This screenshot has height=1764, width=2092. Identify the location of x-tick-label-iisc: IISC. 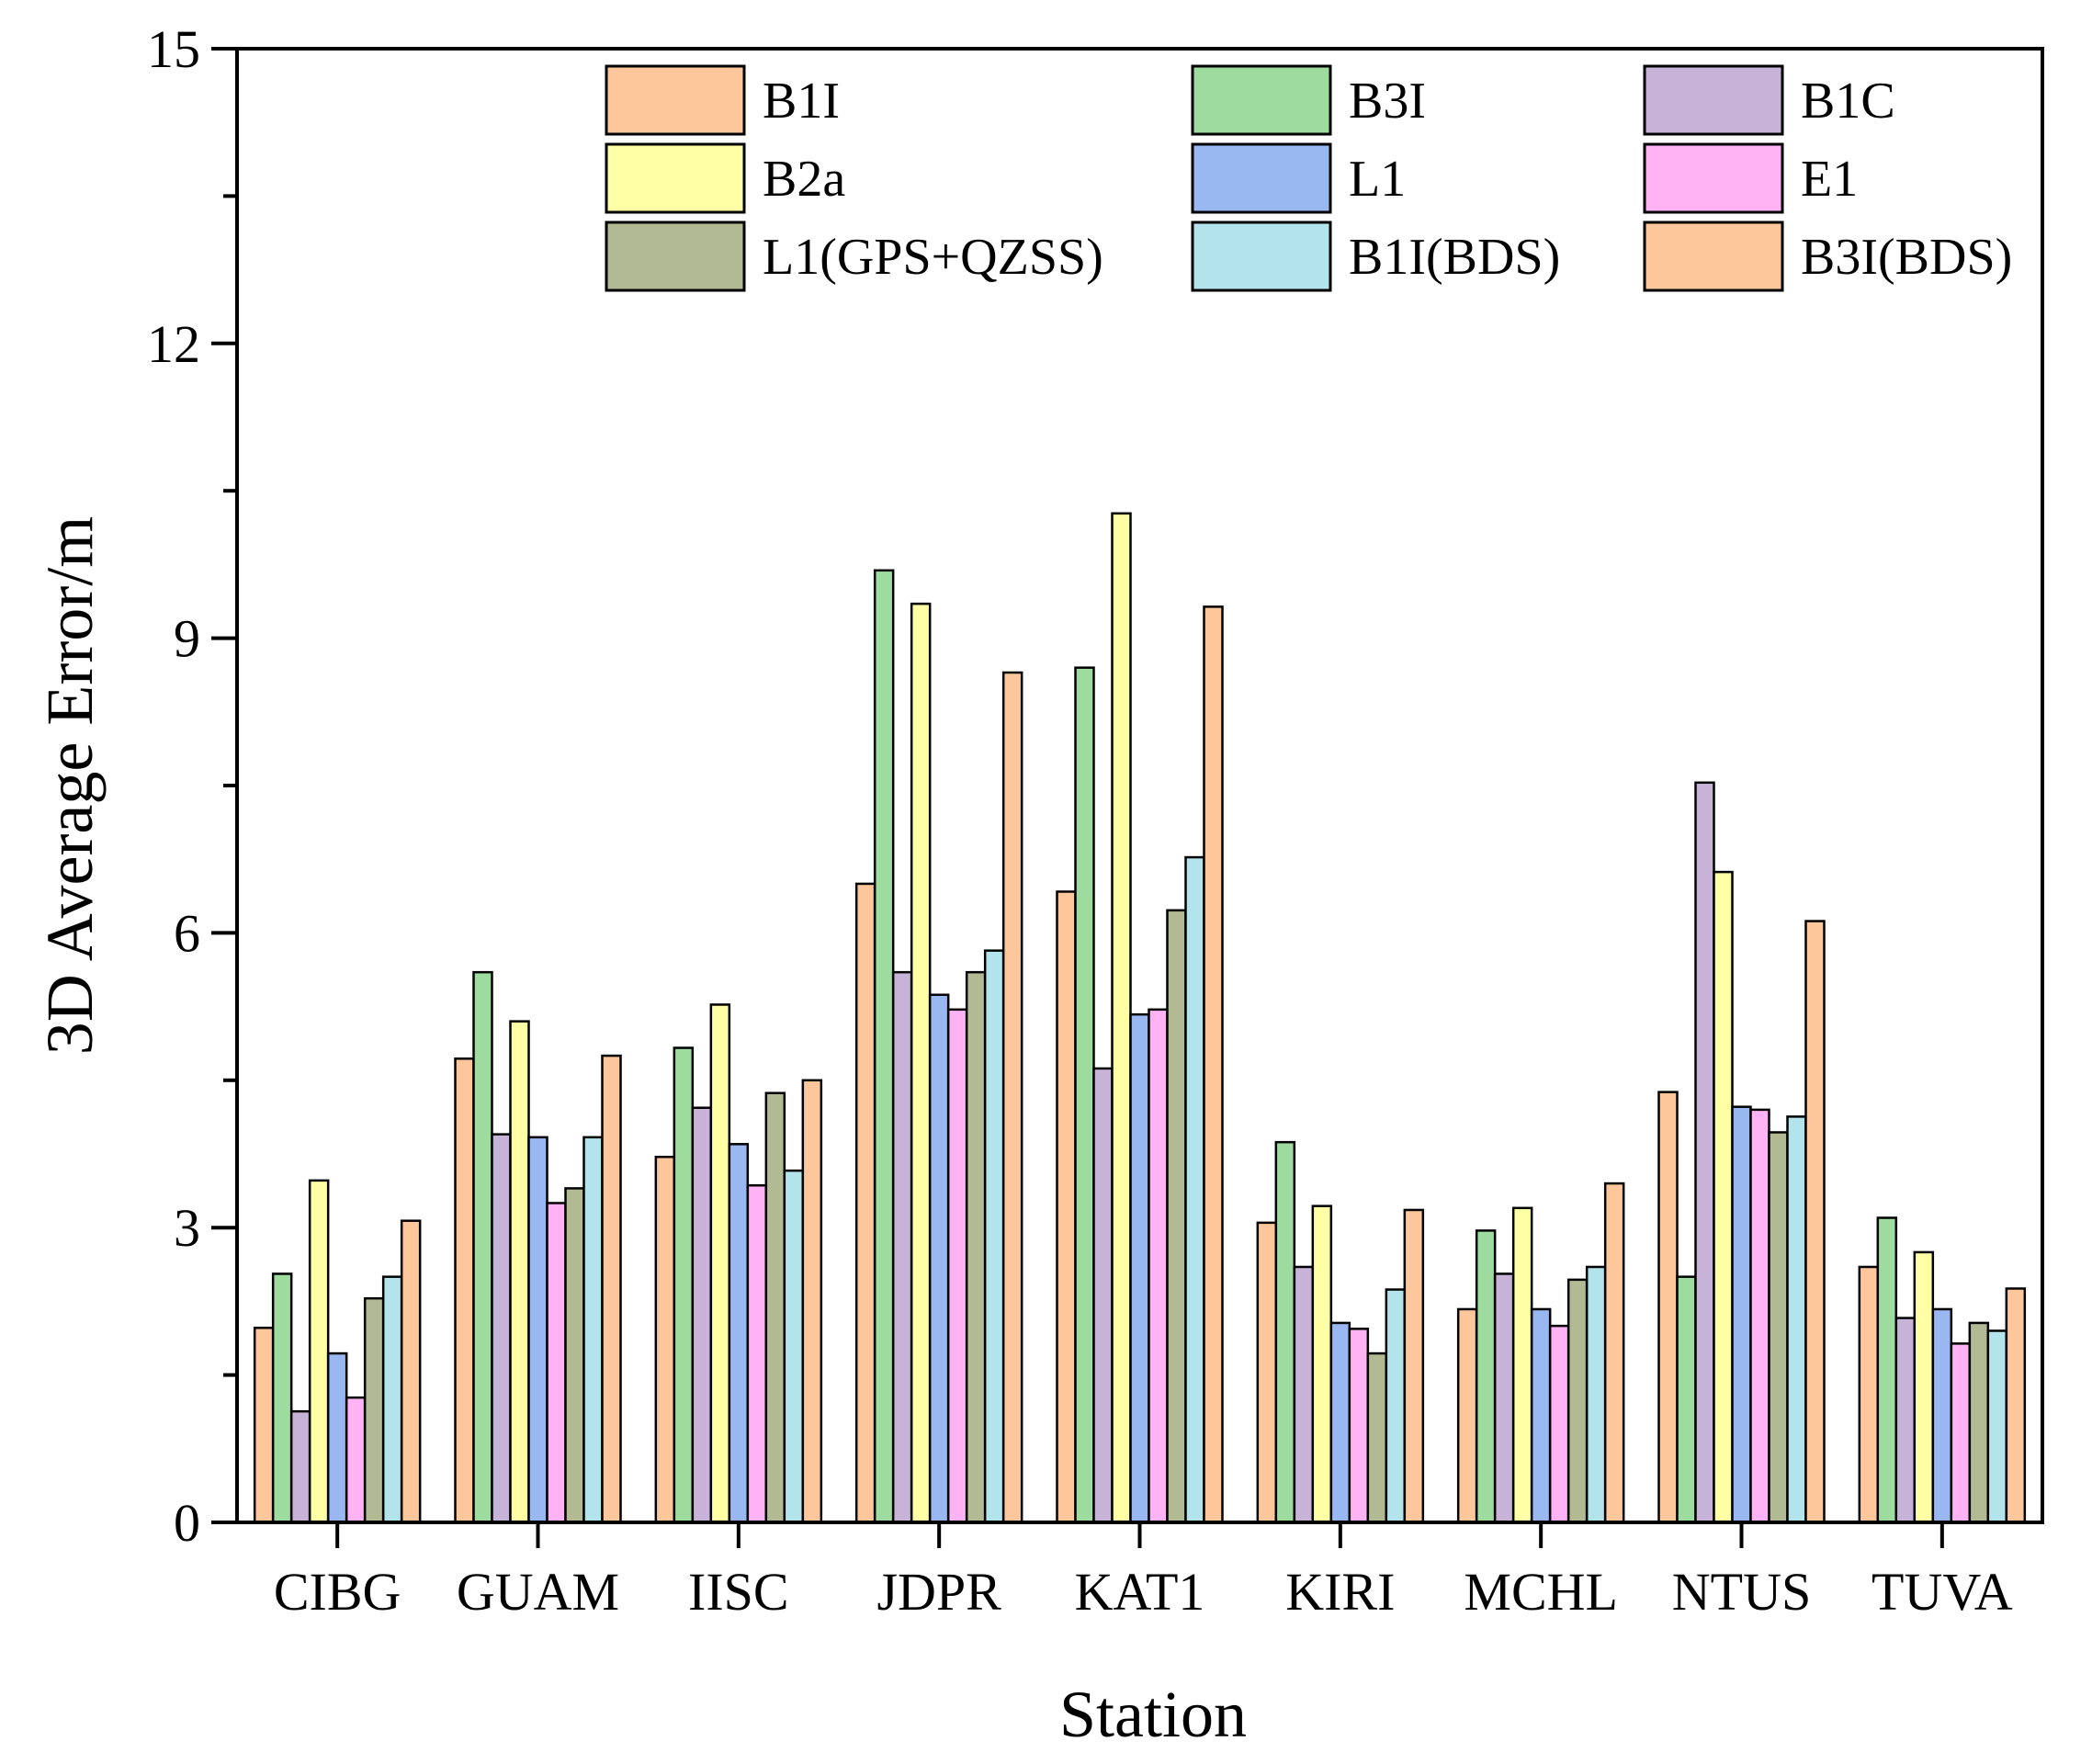
(739, 1592).